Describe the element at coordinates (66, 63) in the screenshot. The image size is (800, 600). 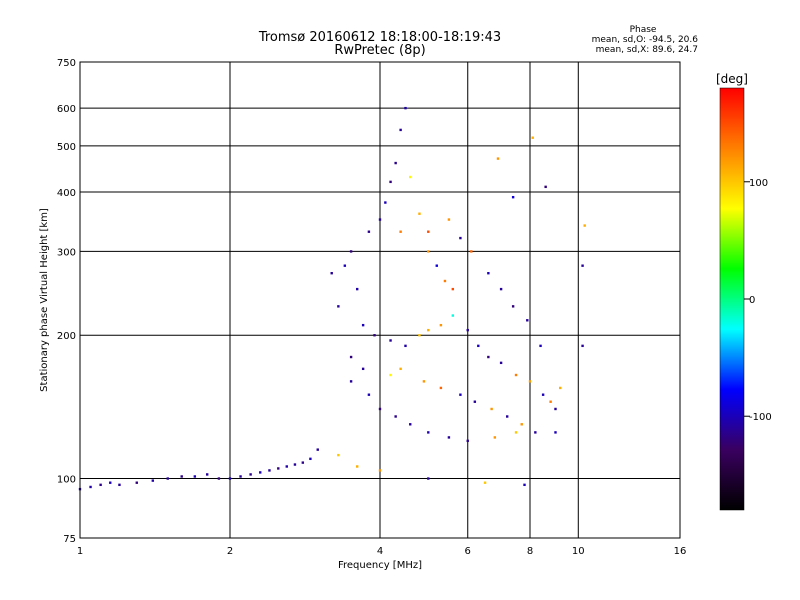
I see `y-tick-label: 750` at that location.